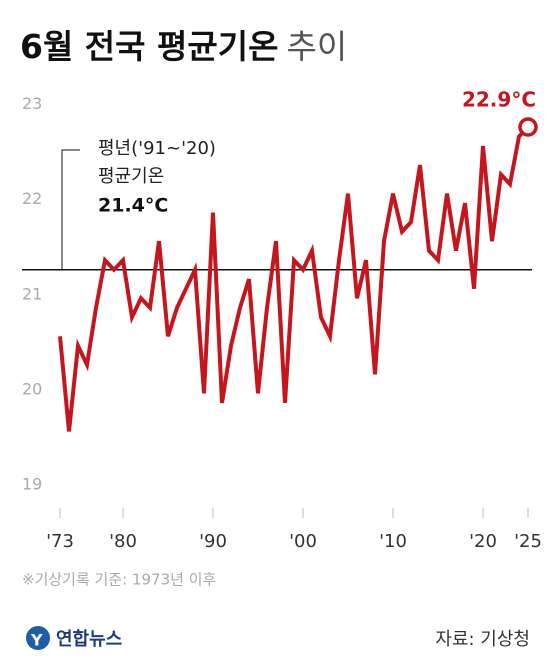 This screenshot has width=551, height=670. I want to click on logo: 연합뉴스, so click(89, 639).